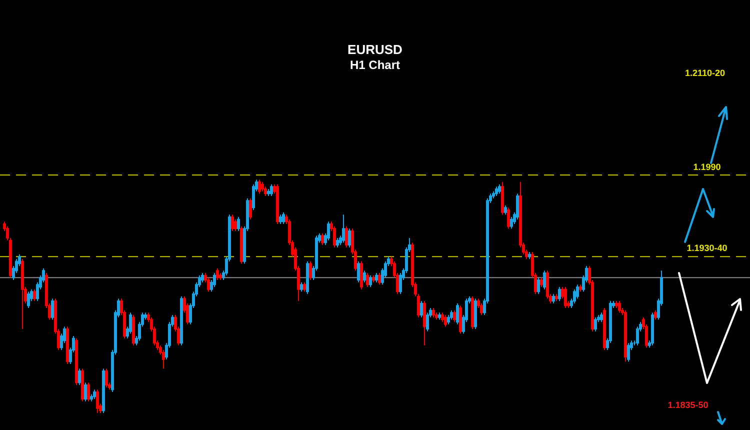  I want to click on text: 1.1835-50, so click(688, 405).